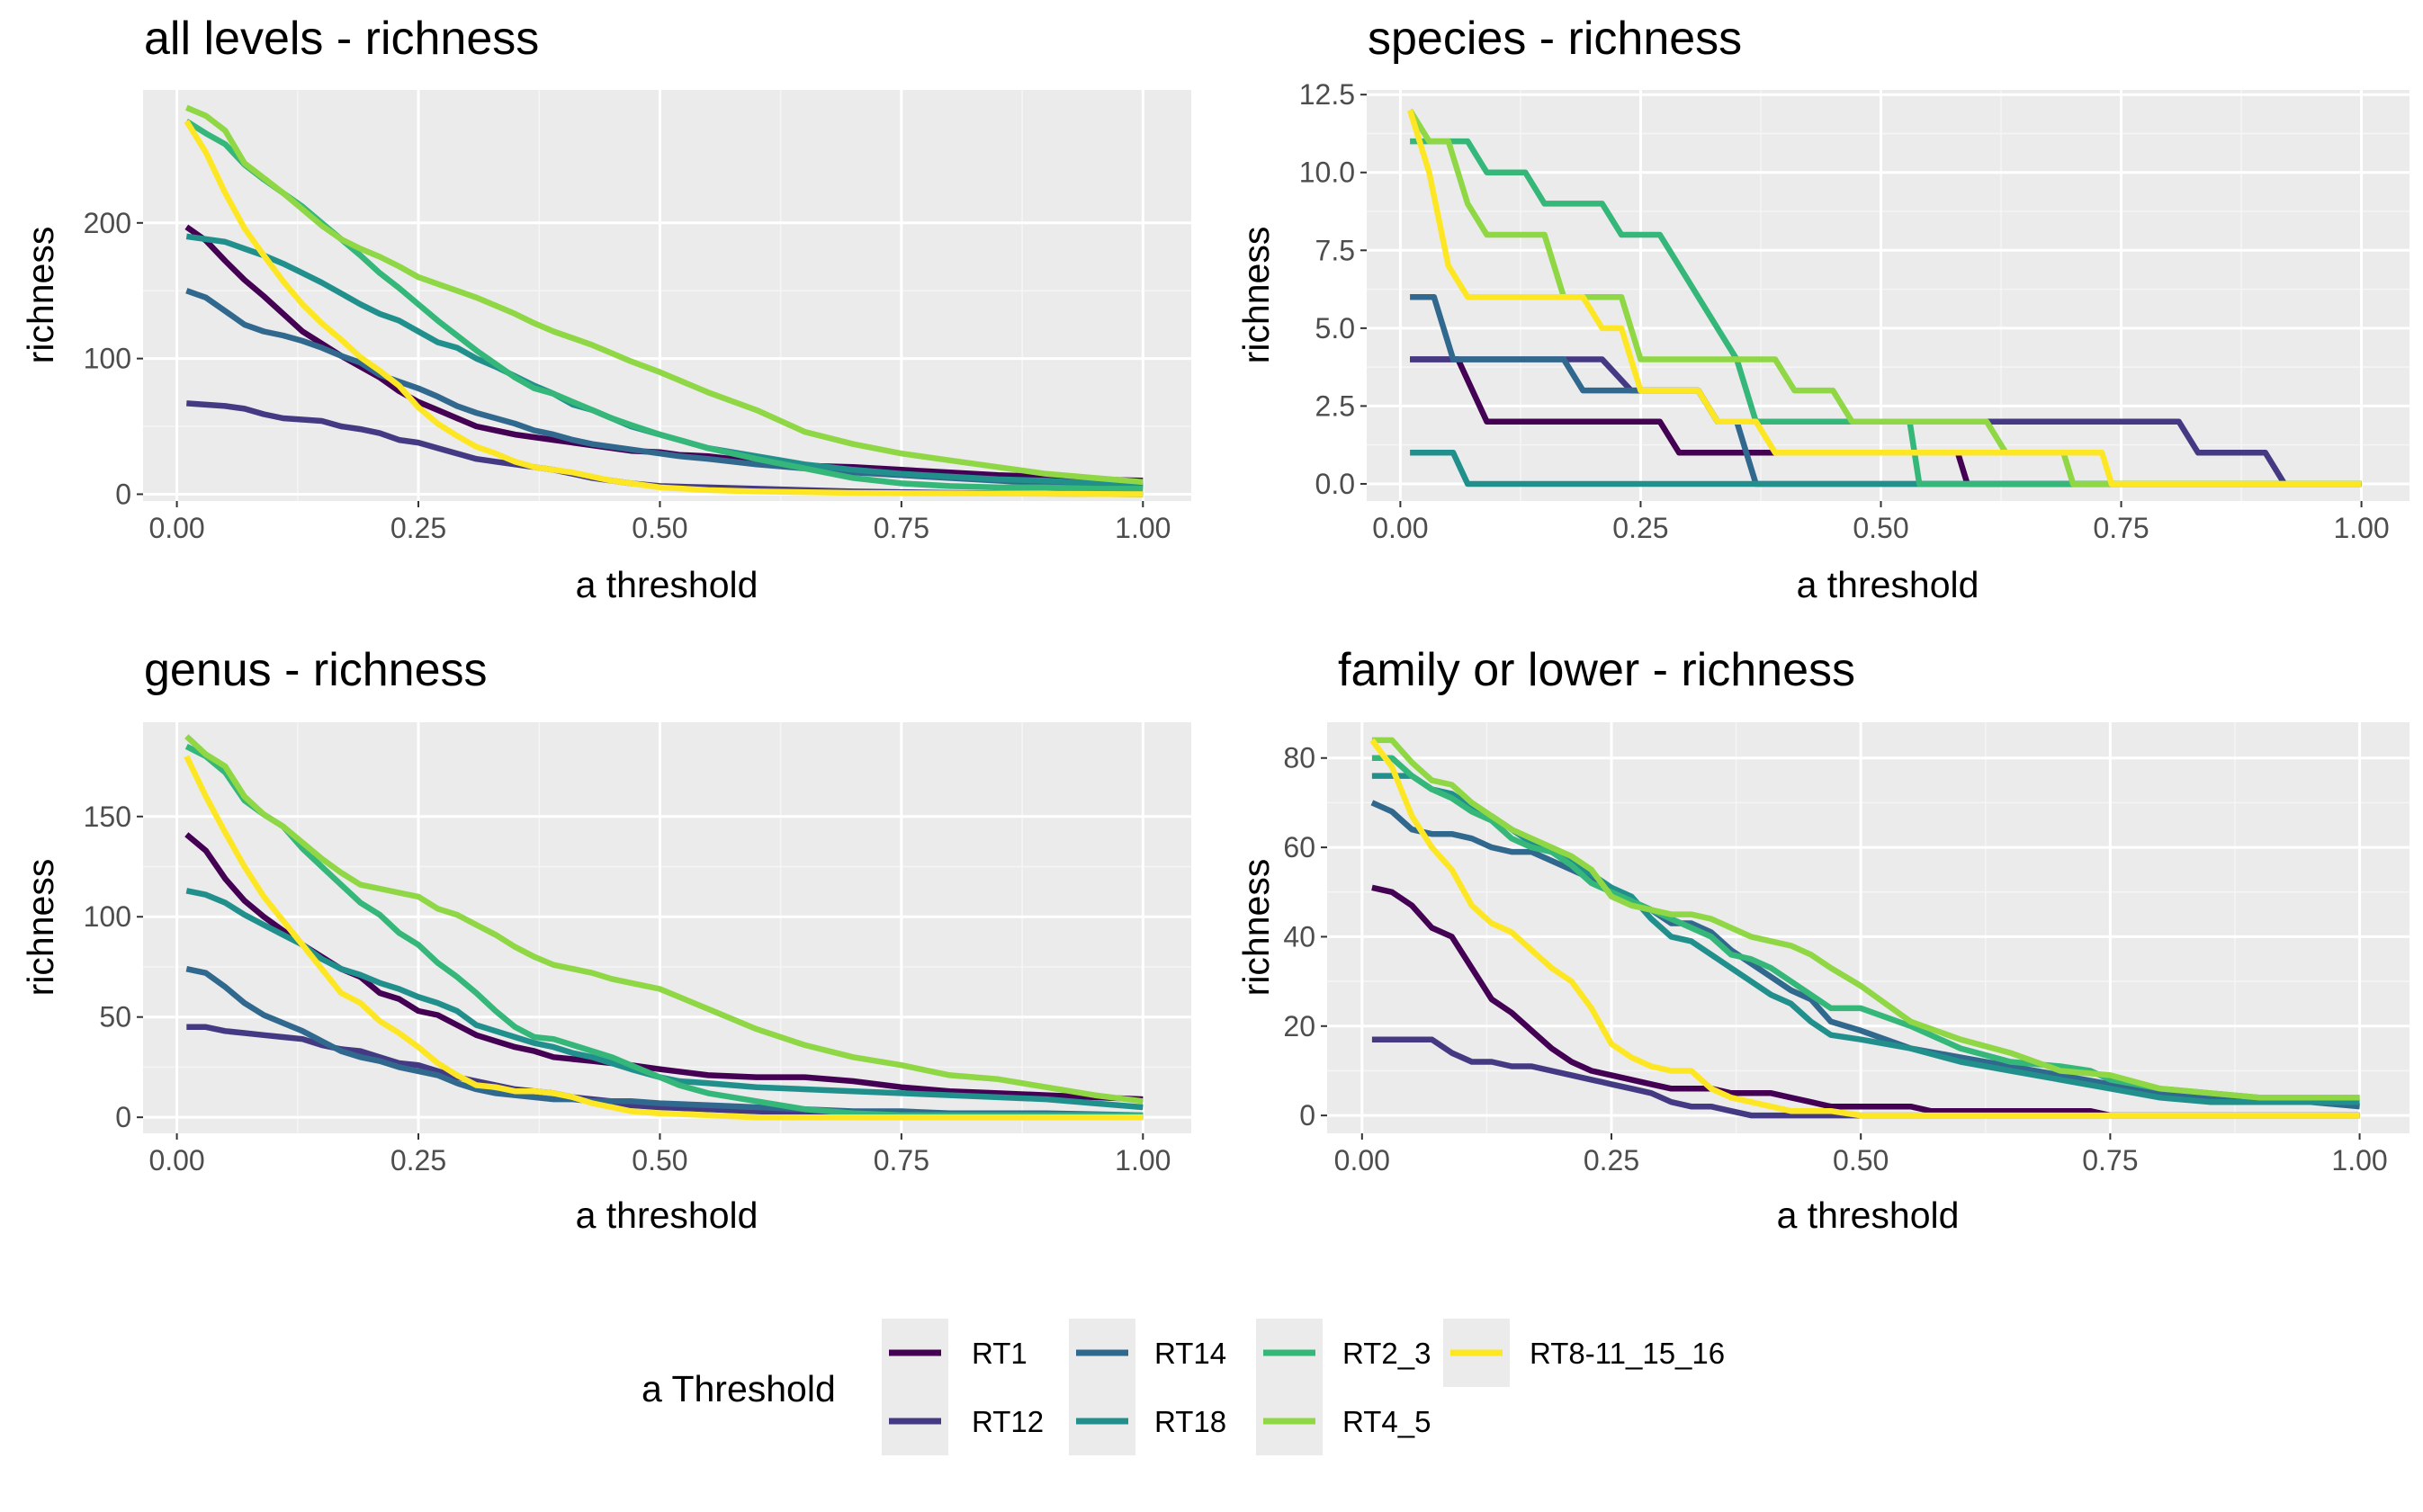 The height and width of the screenshot is (1512, 2423). I want to click on legend-label: RT1, so click(1000, 1353).